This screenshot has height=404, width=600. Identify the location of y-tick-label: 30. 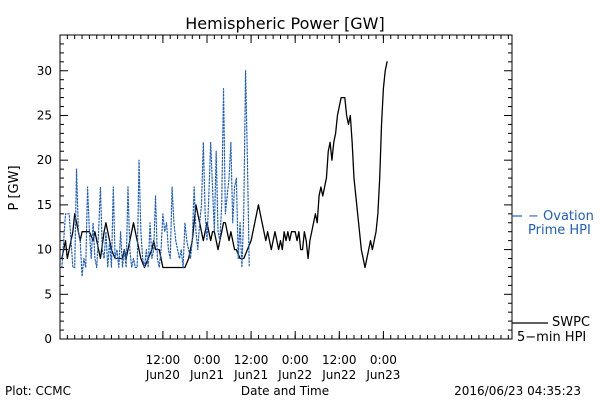
(44, 71).